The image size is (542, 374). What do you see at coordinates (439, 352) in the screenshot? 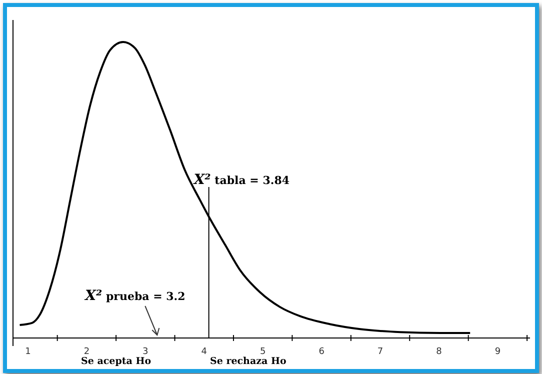
I see `x-tick-label: 8` at bounding box center [439, 352].